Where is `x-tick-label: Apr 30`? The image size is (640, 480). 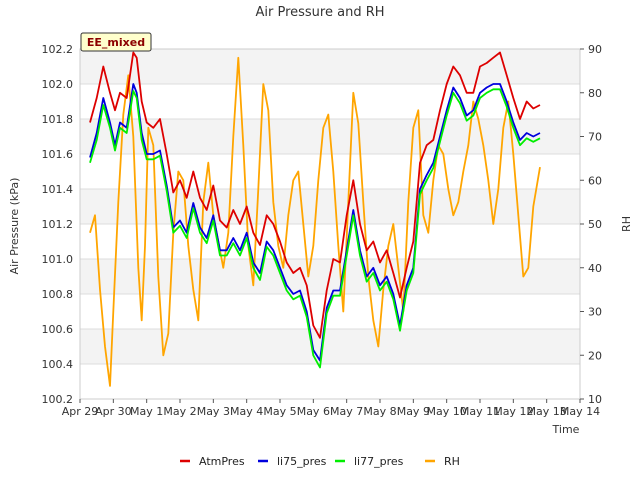
x-tick-label: Apr 30 is located at coordinates (113, 411).